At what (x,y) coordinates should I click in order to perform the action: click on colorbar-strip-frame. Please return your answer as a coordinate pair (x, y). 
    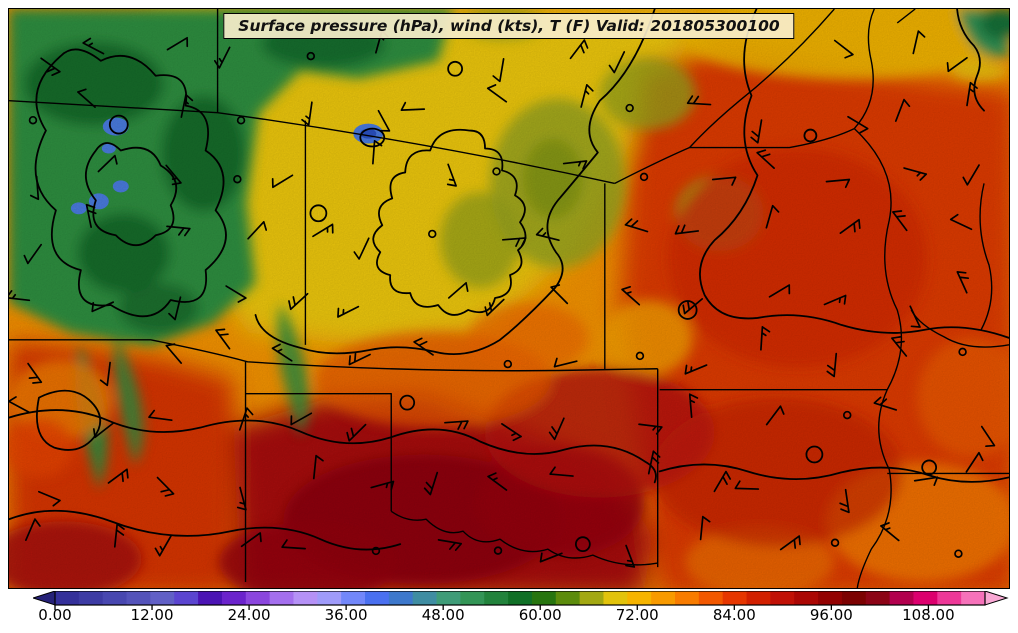
    Looking at the image, I should click on (520, 598).